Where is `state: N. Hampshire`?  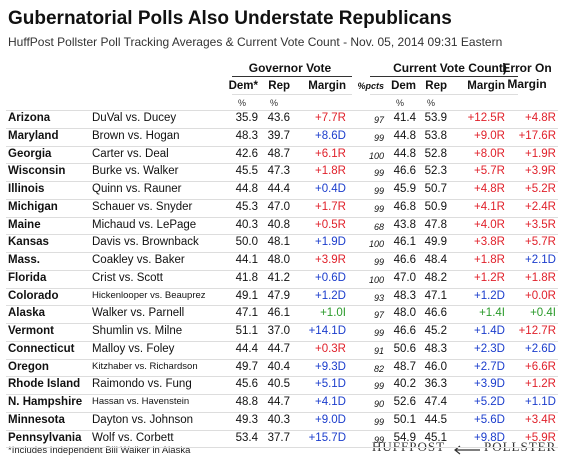 state: N. Hampshire is located at coordinates (45, 402).